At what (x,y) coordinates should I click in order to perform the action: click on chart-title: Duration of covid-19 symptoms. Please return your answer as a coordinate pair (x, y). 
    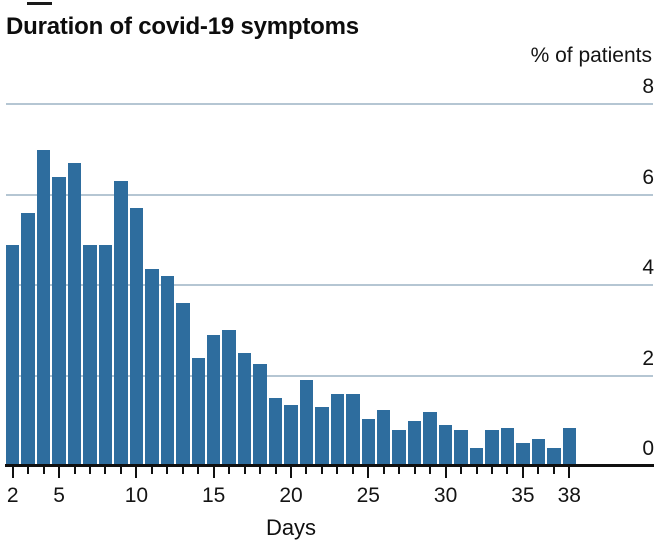
    Looking at the image, I should click on (182, 26).